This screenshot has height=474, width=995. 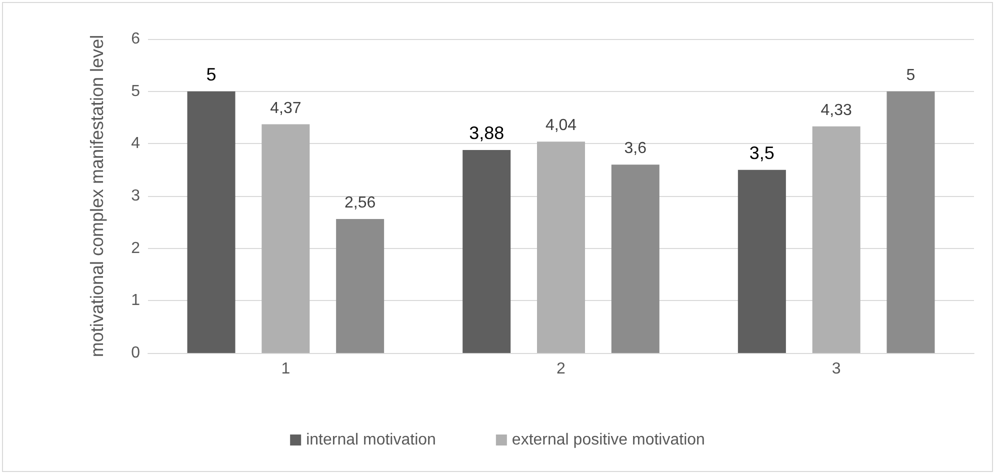 I want to click on legend-label: external positive motivation, so click(x=608, y=440).